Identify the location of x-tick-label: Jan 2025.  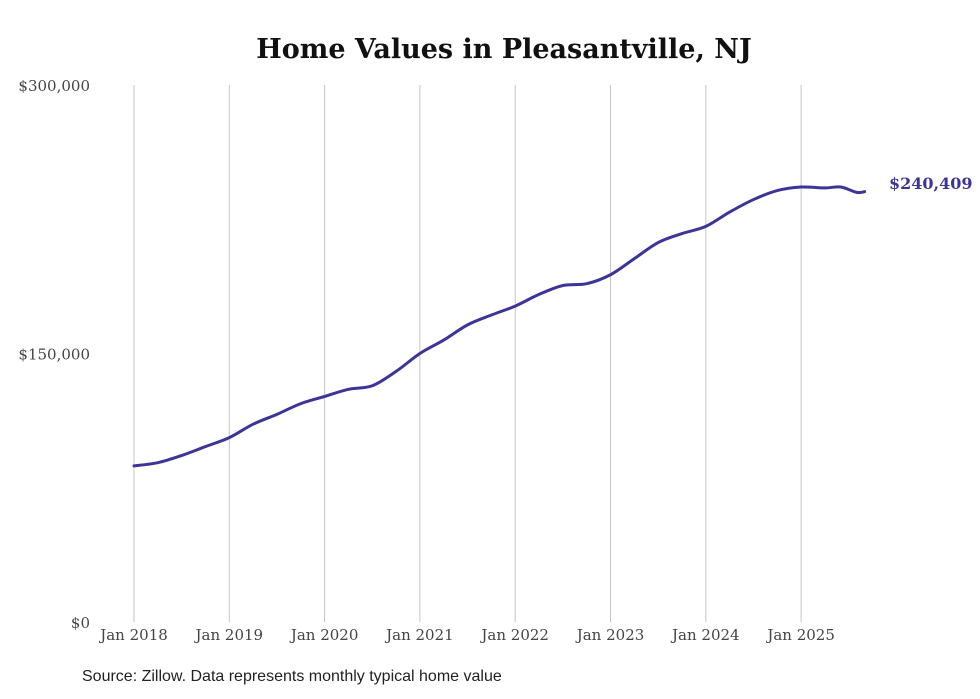
(800, 635).